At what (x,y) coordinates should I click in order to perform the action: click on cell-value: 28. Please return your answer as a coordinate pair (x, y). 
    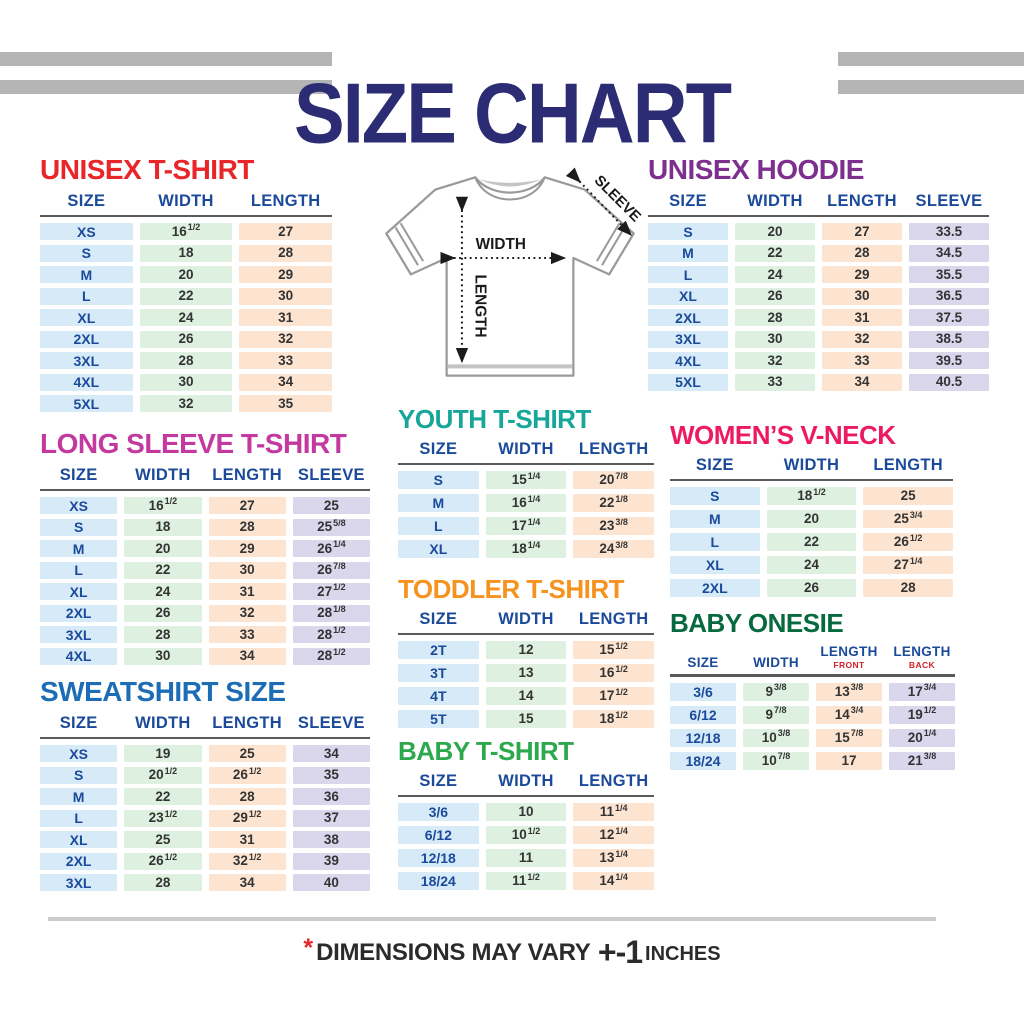
    Looking at the image, I should click on (325, 634).